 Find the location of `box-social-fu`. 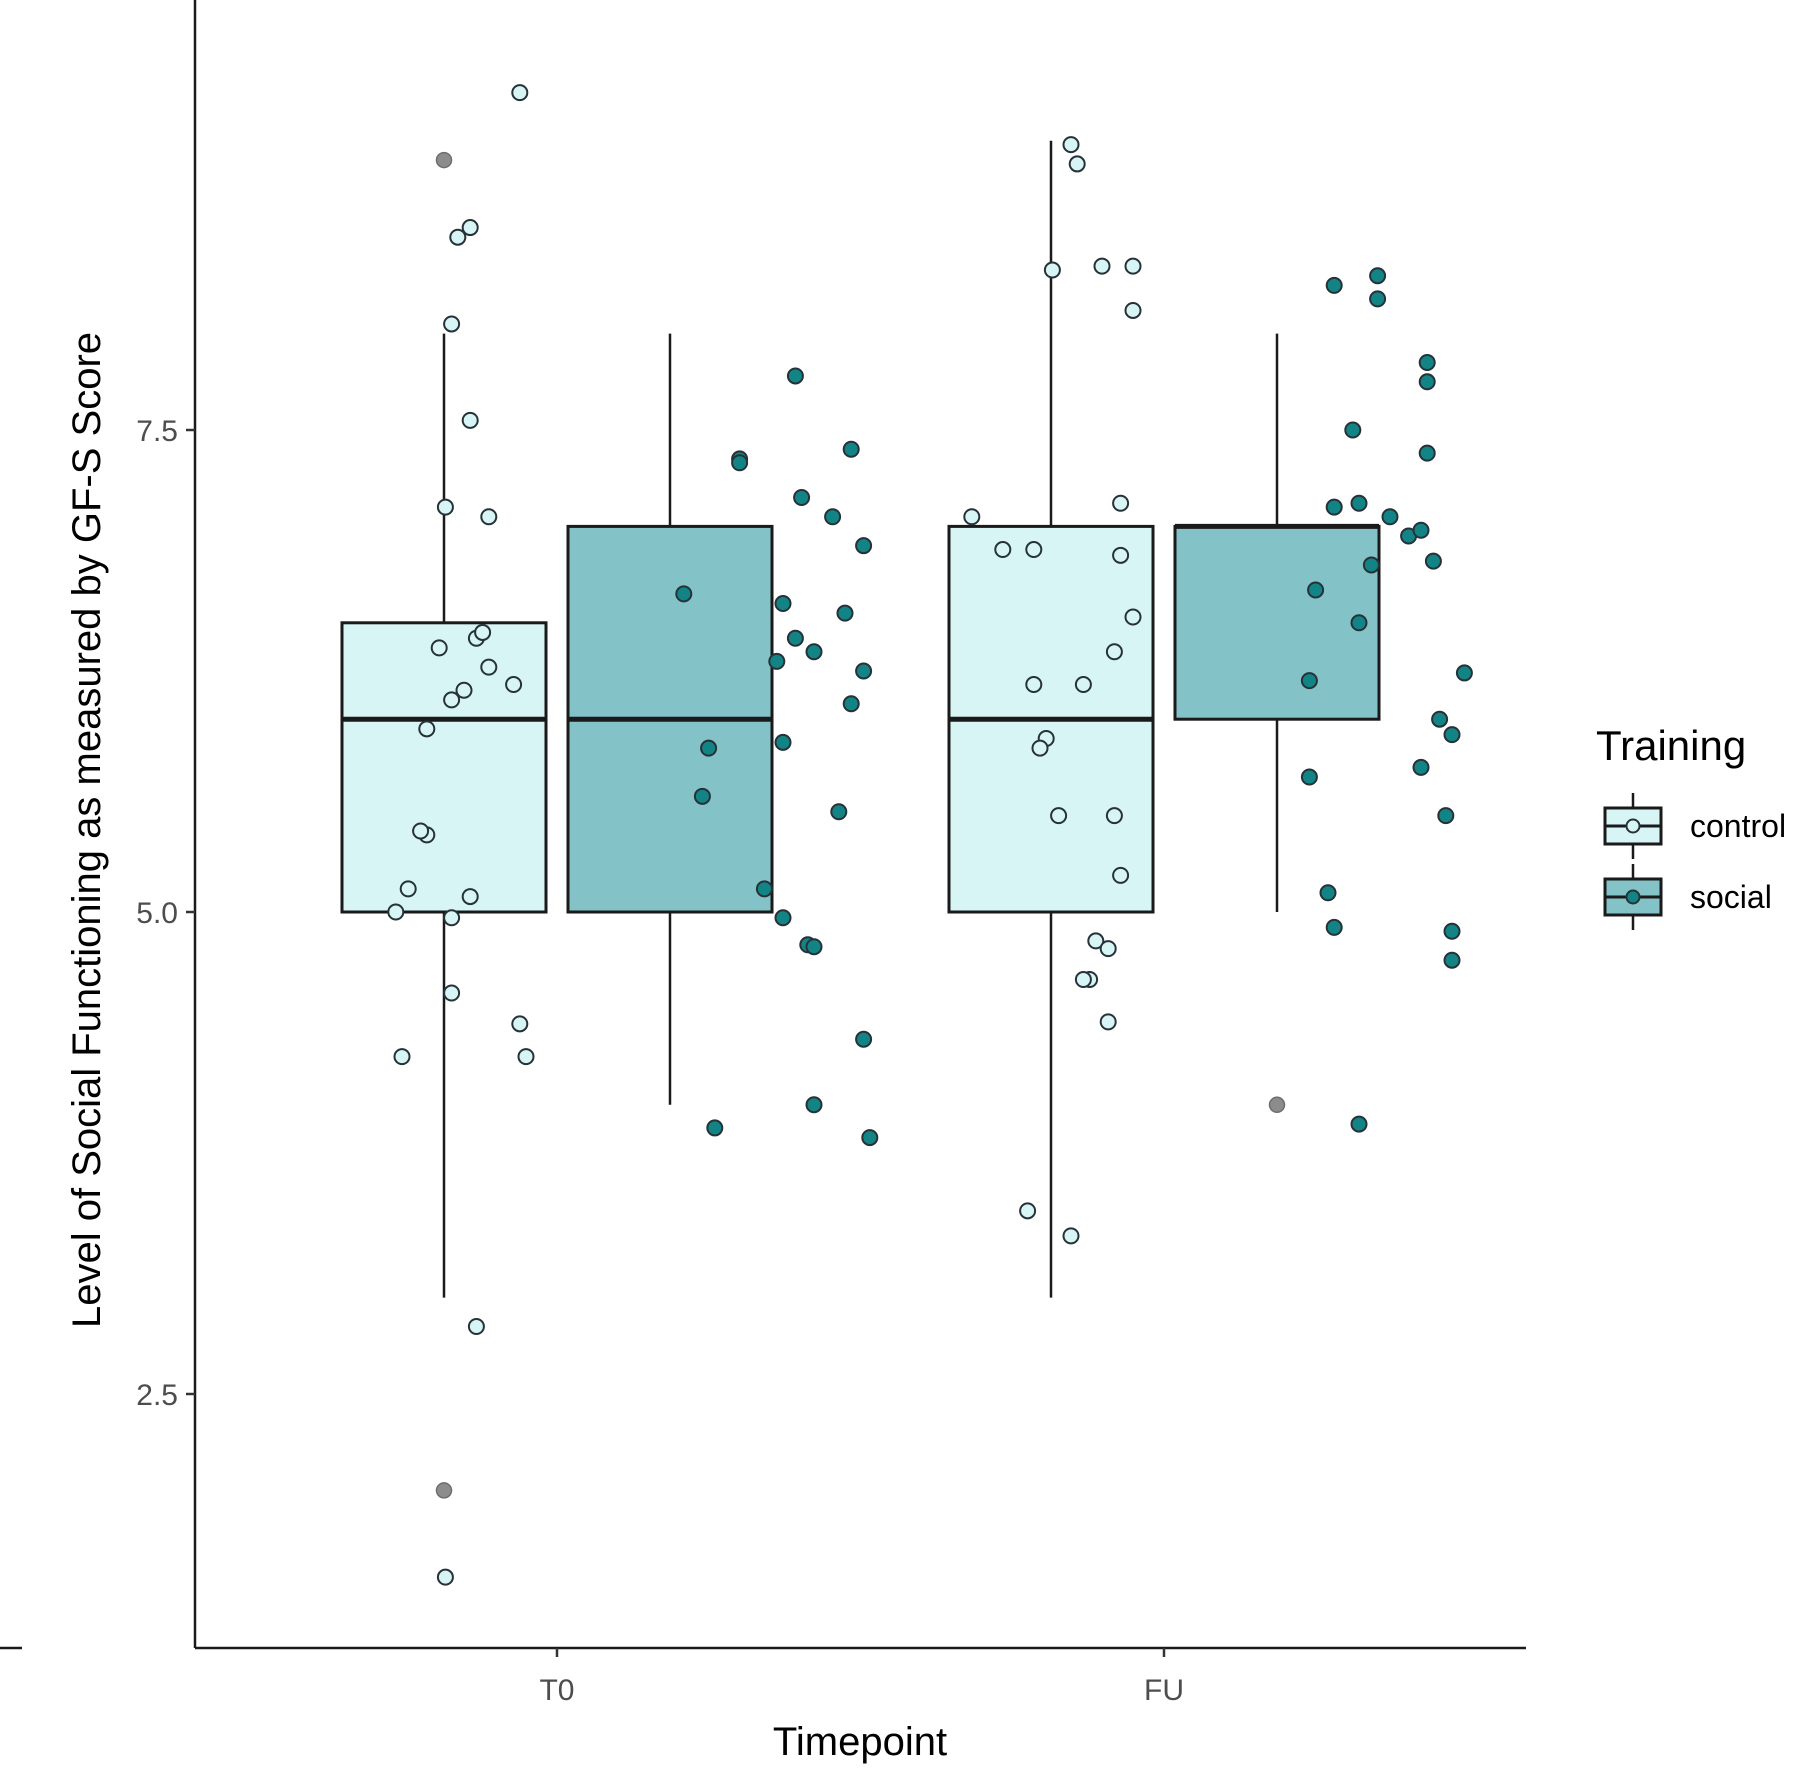

box-social-fu is located at coordinates (1277, 622).